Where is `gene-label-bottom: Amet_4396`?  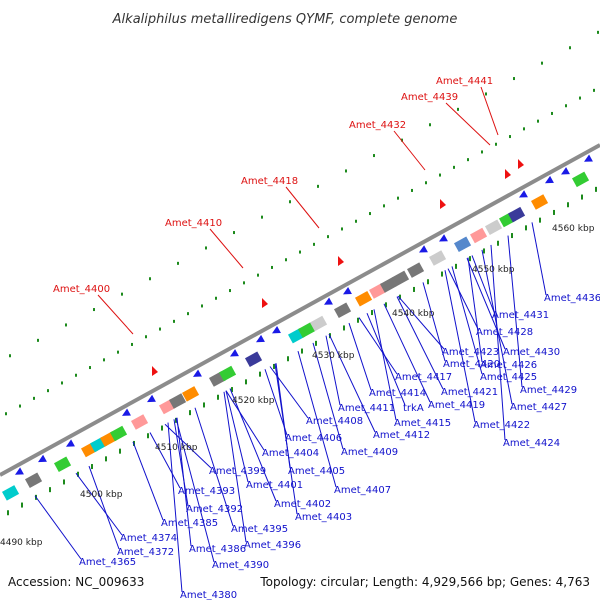 gene-label-bottom: Amet_4396 is located at coordinates (272, 545).